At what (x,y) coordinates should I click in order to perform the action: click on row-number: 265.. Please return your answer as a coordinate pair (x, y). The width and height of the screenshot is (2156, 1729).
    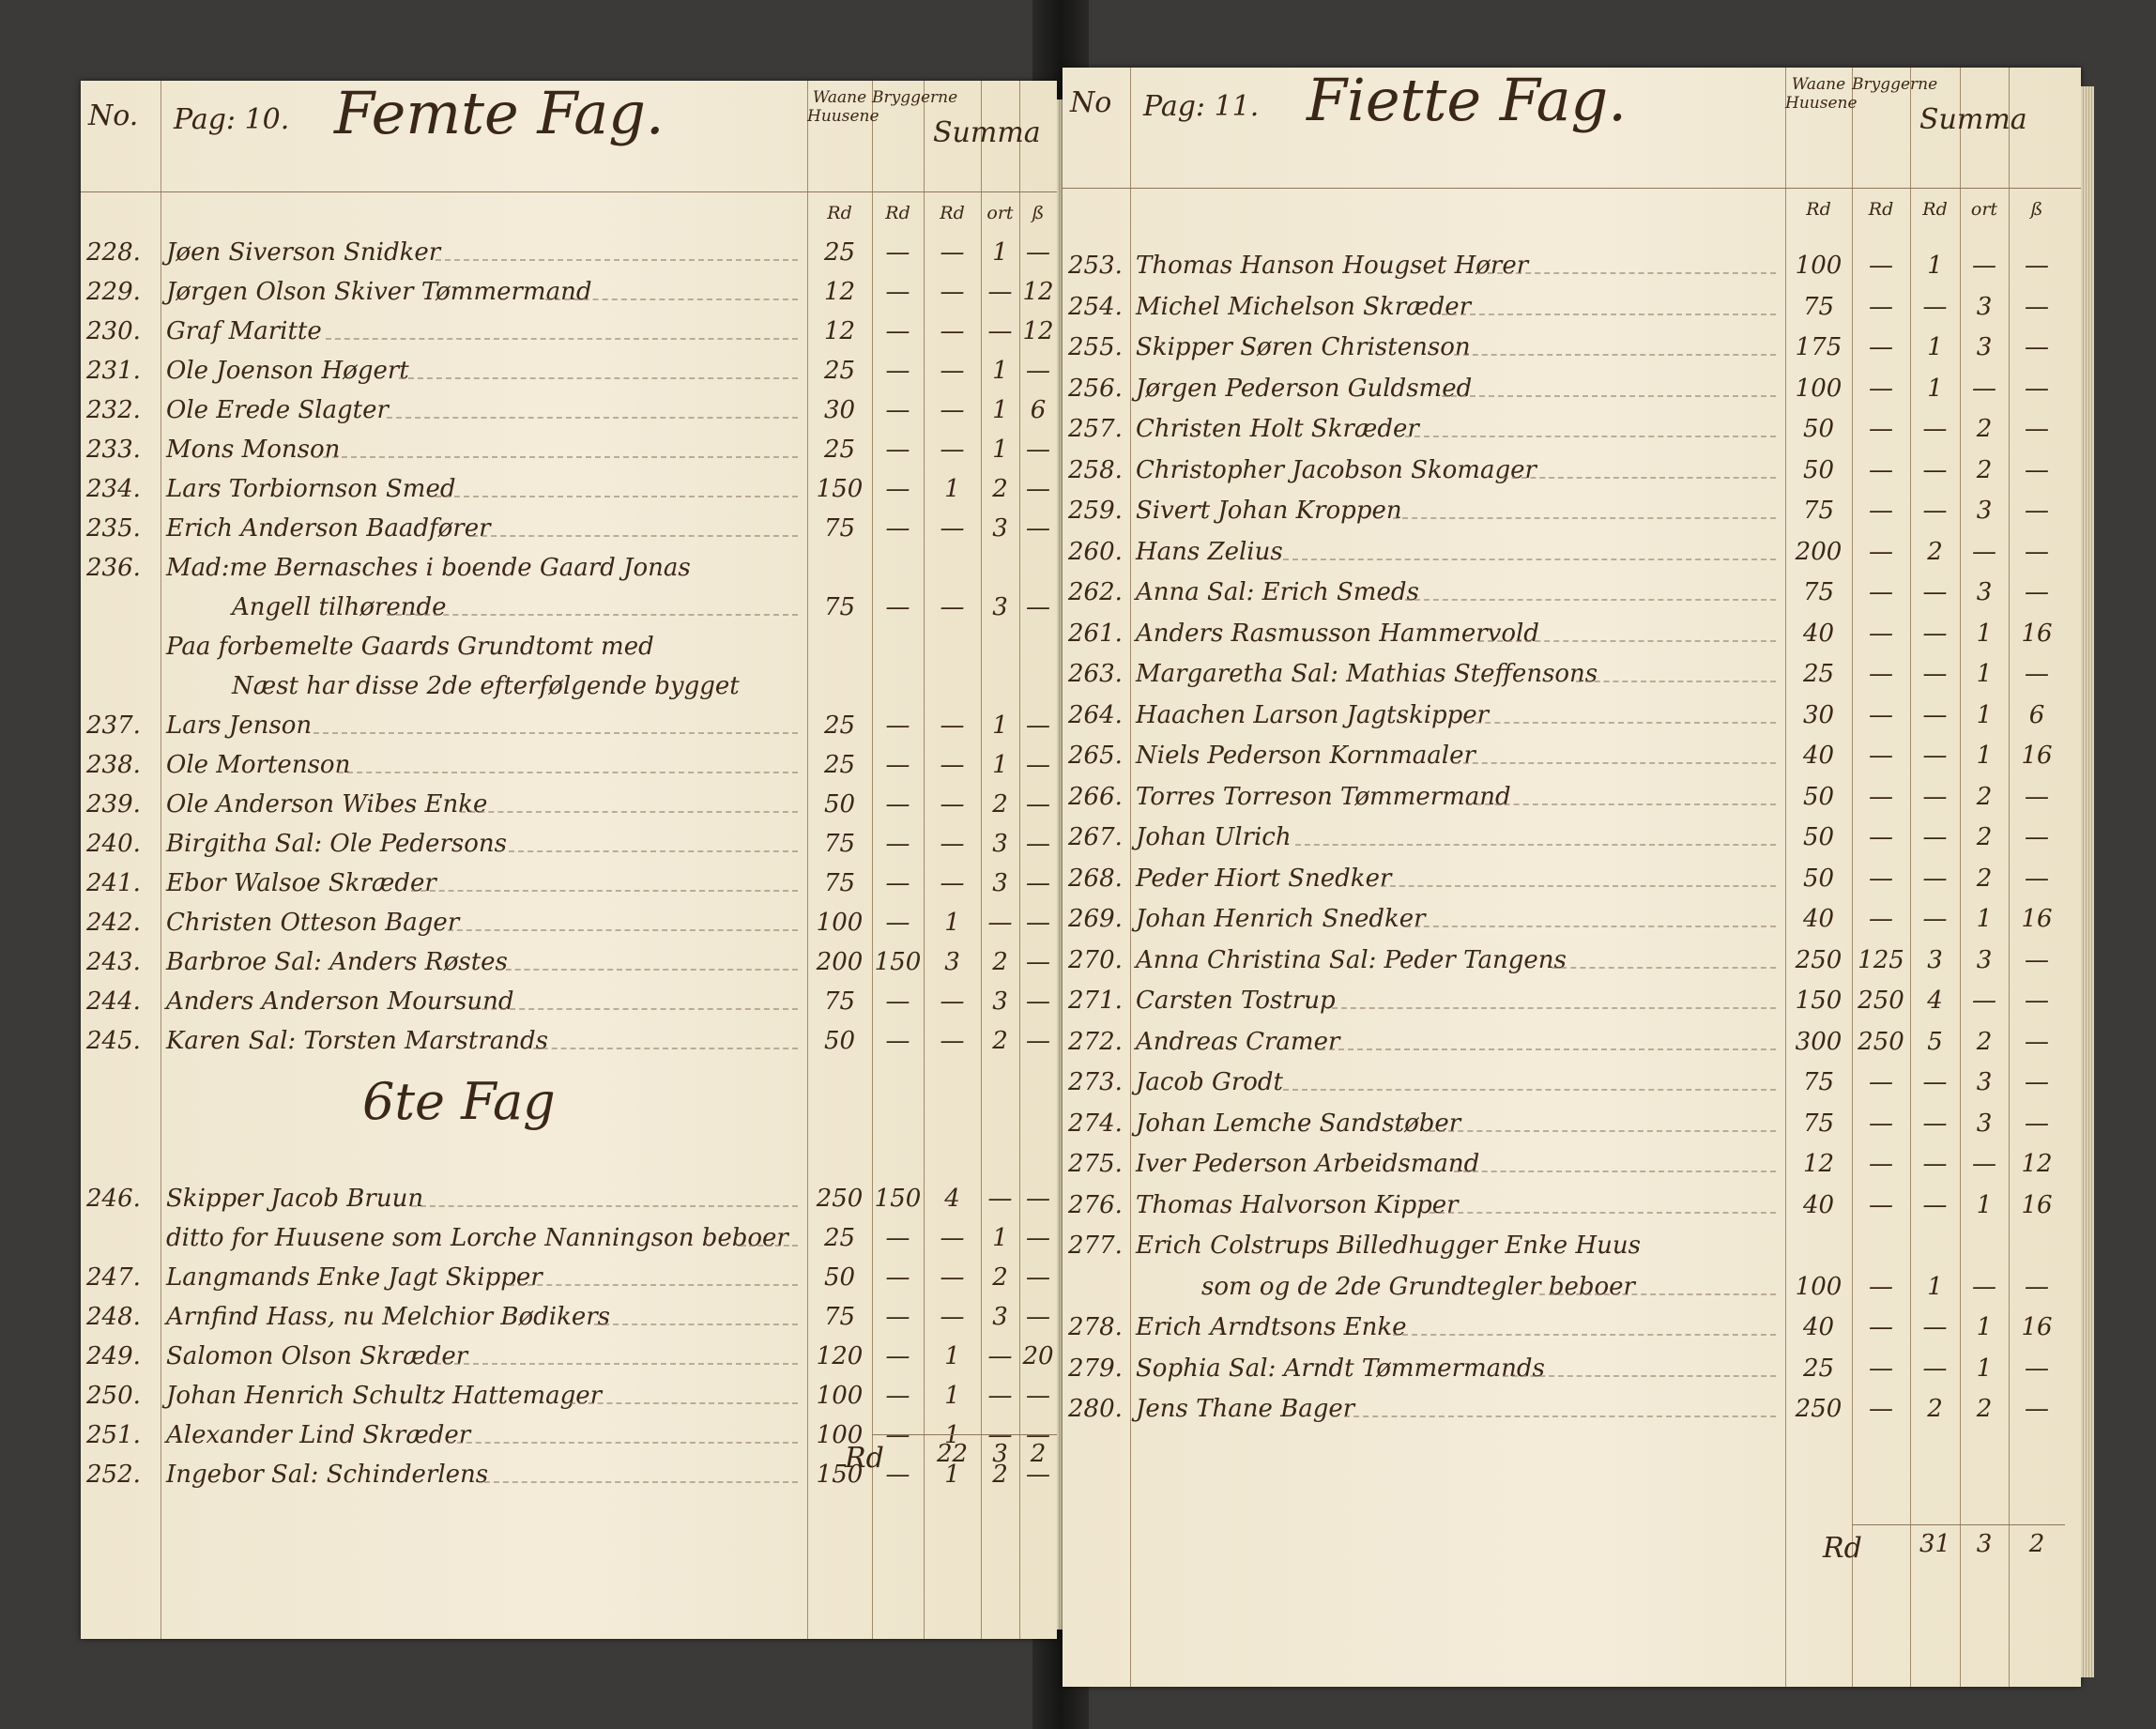
    Looking at the image, I should click on (1095, 756).